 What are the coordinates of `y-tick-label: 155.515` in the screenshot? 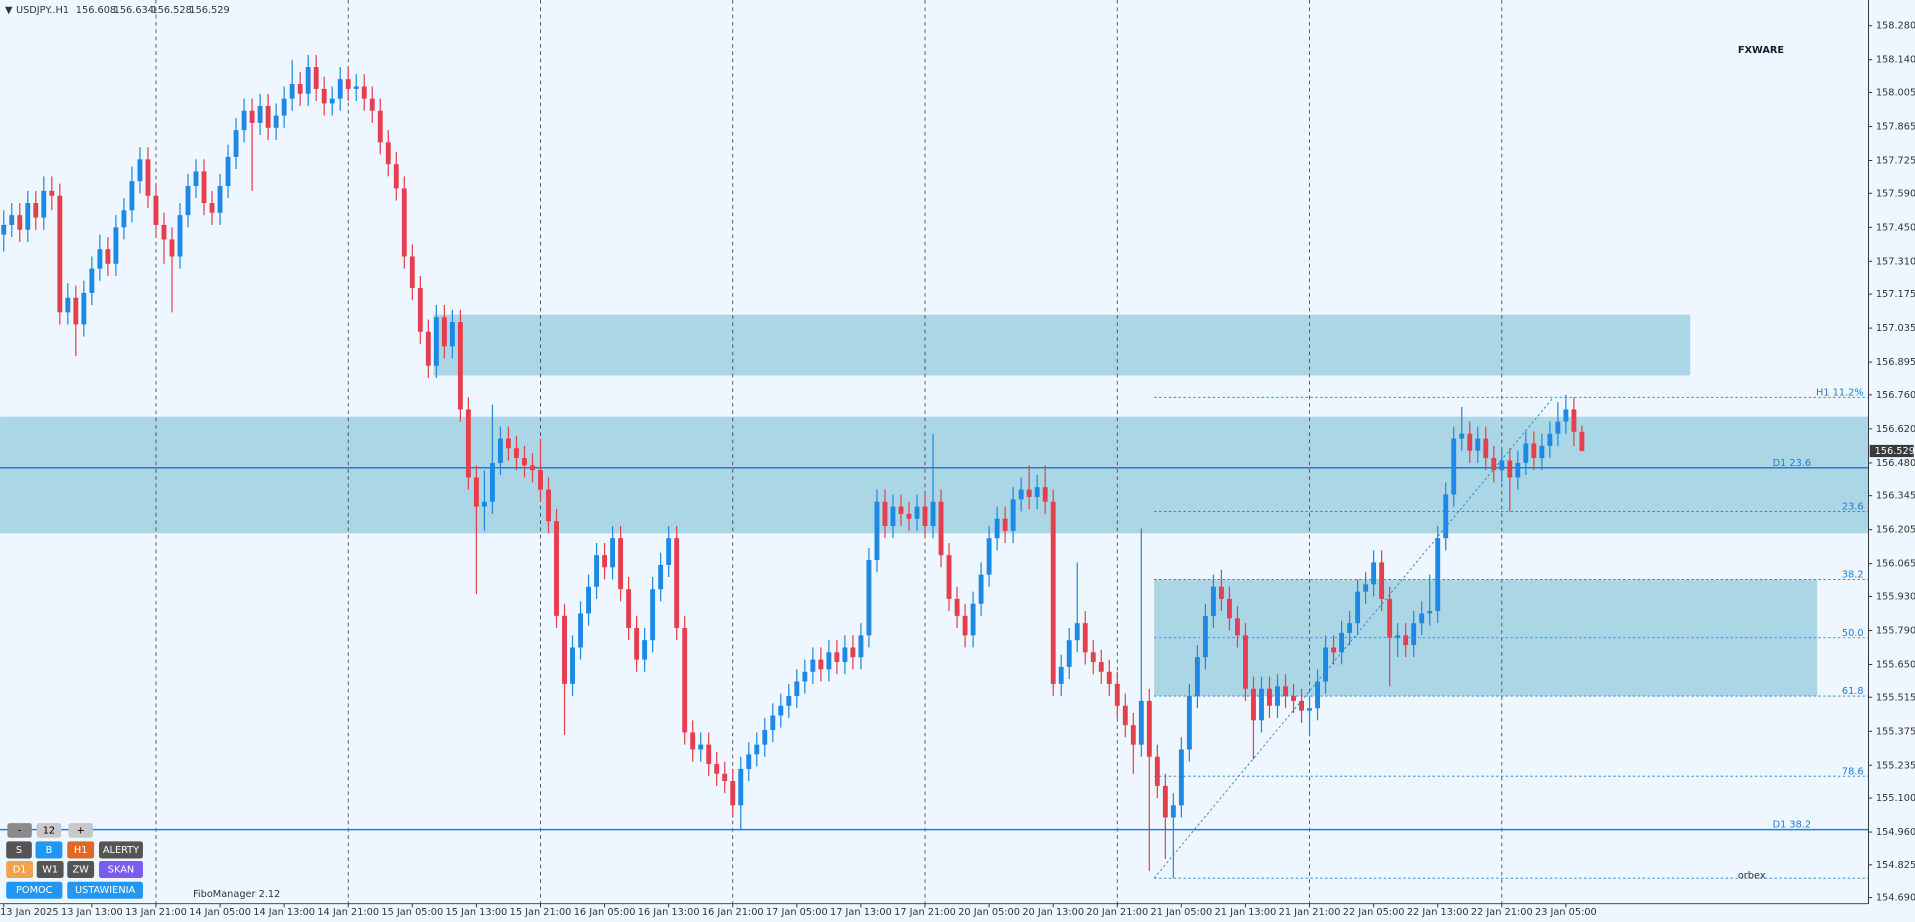 It's located at (1895, 697).